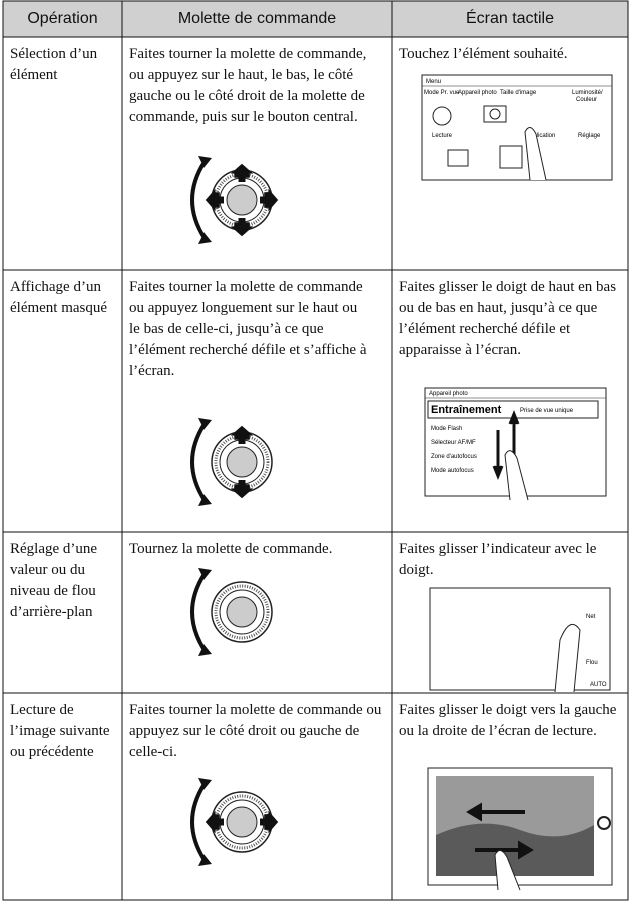  What do you see at coordinates (442, 93) in the screenshot?
I see `screen-text: Mode Pr. vue` at bounding box center [442, 93].